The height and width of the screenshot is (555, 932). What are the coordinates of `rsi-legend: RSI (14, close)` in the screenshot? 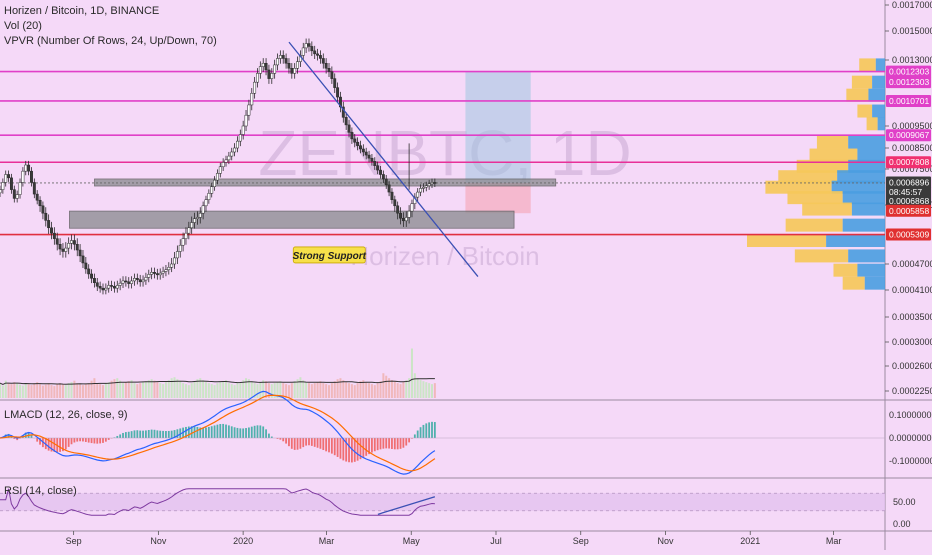 It's located at (40, 491).